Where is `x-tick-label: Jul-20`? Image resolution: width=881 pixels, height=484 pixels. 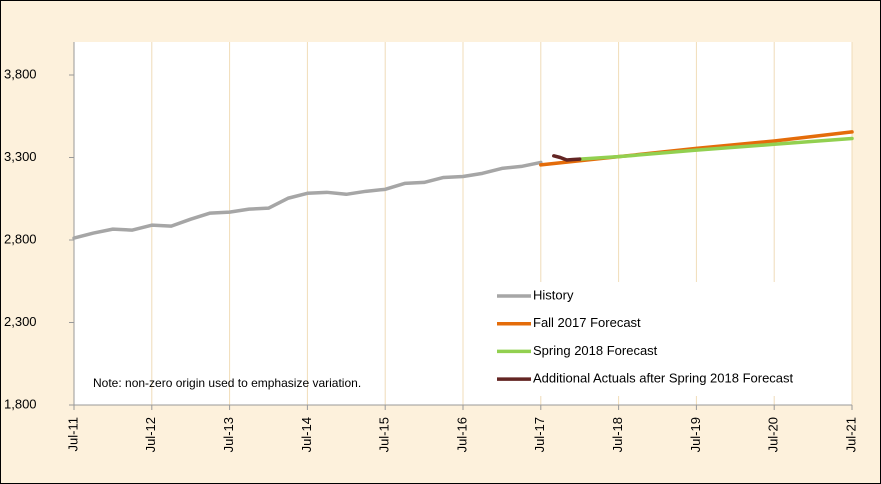
x-tick-label: Jul-20 is located at coordinates (773, 434).